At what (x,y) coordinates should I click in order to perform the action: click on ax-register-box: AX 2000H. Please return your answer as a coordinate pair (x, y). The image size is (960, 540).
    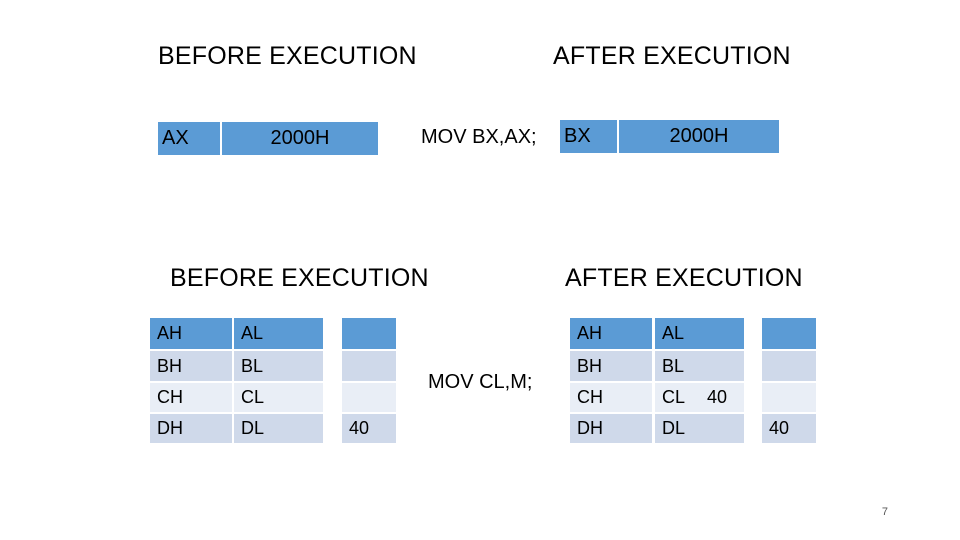
    Looking at the image, I should click on (268, 138).